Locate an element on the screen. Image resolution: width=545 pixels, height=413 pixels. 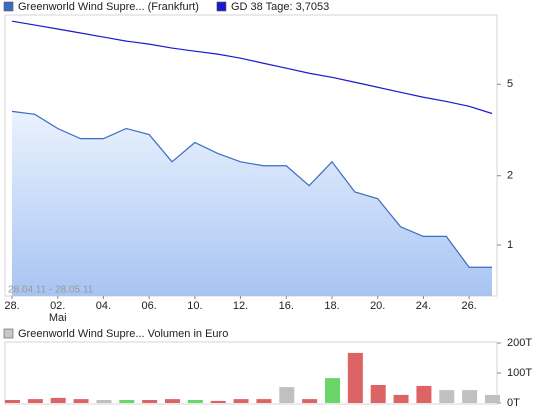
y-tick-label: 1 is located at coordinates (510, 245).